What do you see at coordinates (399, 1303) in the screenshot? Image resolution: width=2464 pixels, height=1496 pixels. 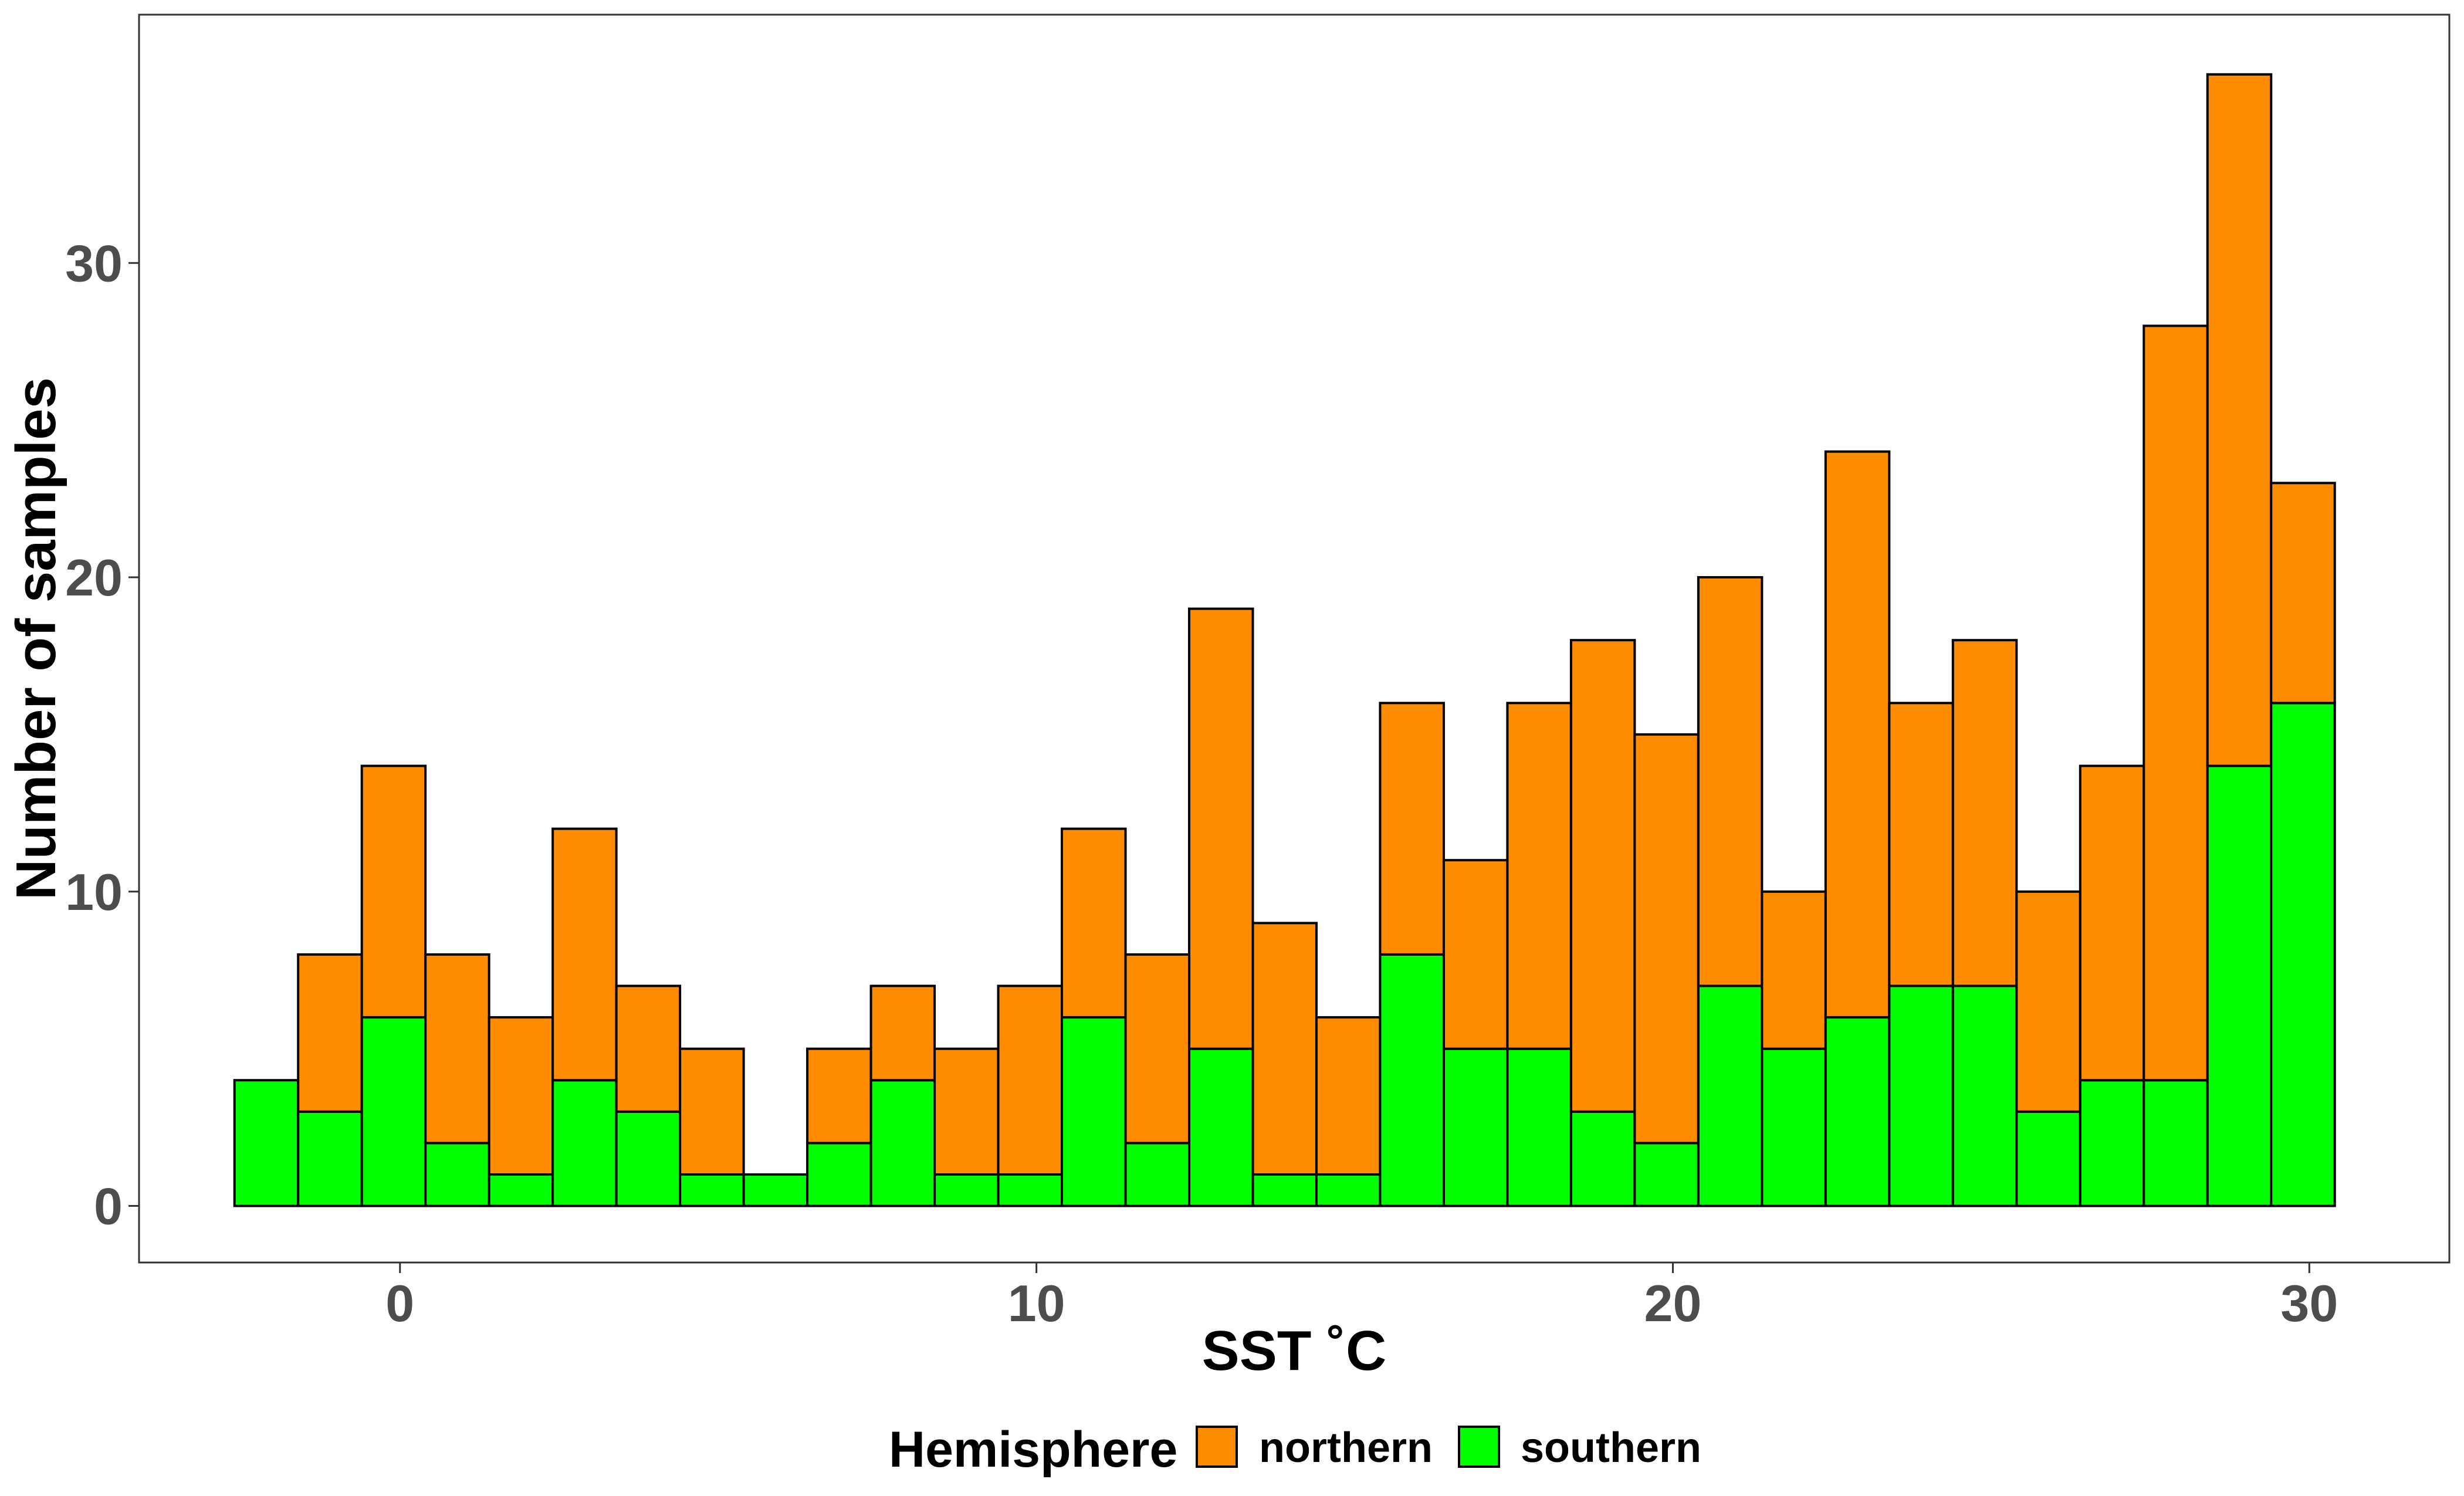 I see `x-tick-label: 0` at bounding box center [399, 1303].